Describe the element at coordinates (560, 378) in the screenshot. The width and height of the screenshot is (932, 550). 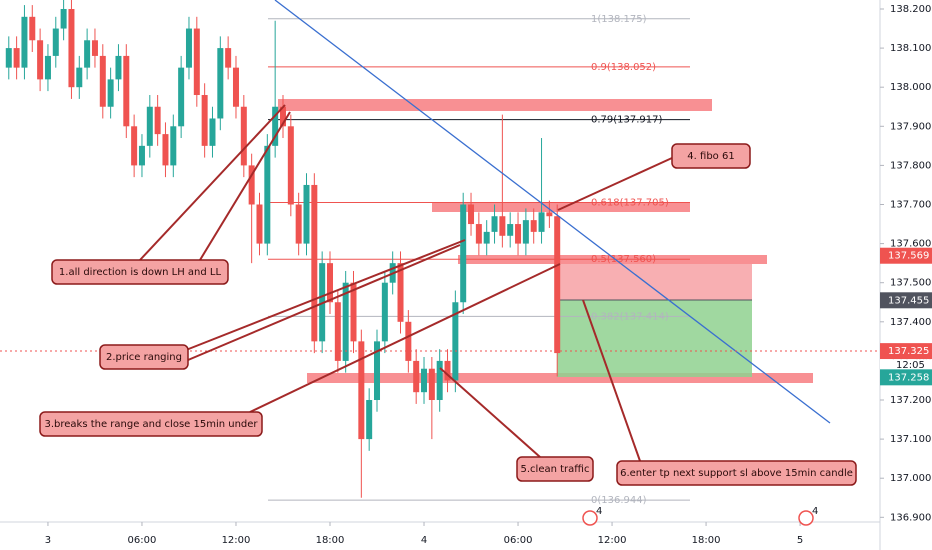
I see `support-zone` at that location.